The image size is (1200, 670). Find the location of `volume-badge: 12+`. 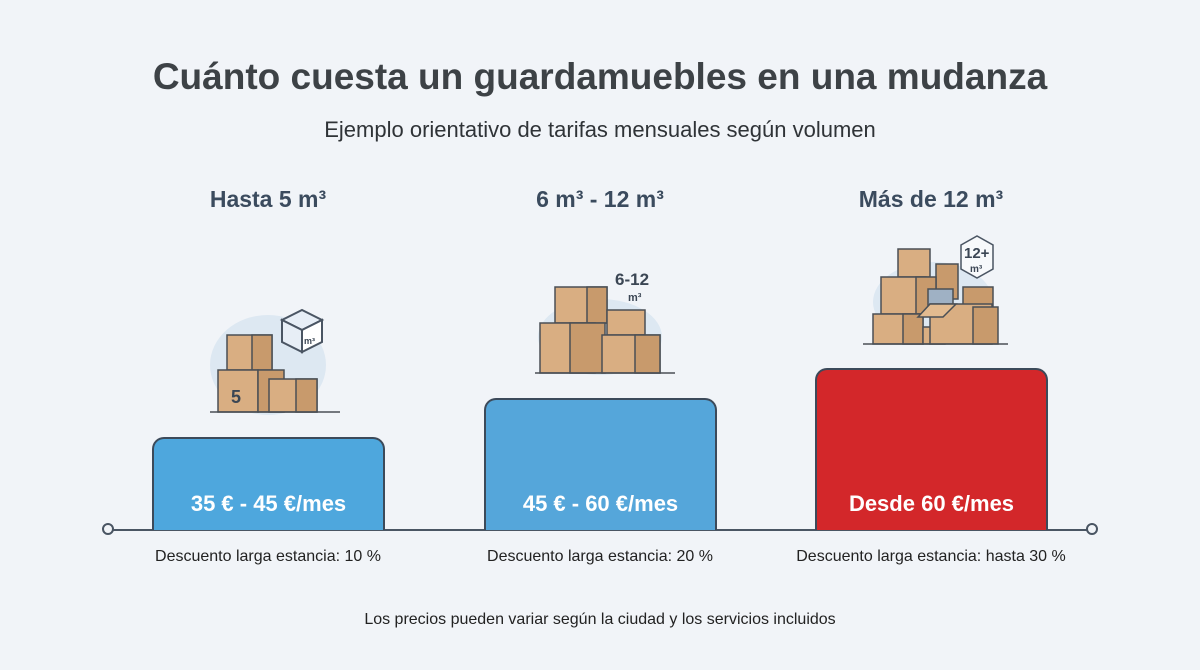

volume-badge: 12+ is located at coordinates (977, 253).